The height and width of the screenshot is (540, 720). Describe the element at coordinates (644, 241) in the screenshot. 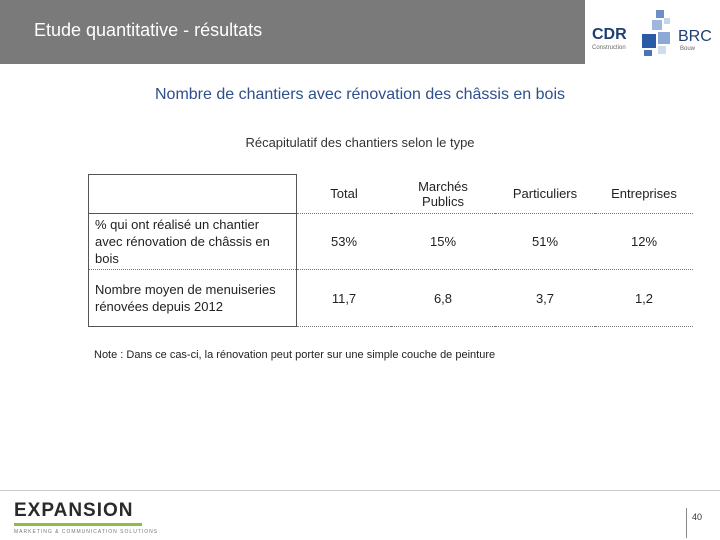

I see `cell-entreprises: 12%` at that location.